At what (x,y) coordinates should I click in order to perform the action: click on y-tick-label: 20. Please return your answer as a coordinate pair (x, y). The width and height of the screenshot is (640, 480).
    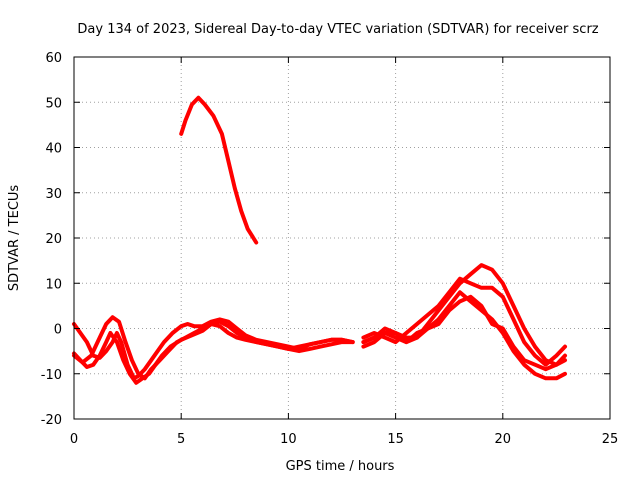
    Looking at the image, I should click on (53, 239).